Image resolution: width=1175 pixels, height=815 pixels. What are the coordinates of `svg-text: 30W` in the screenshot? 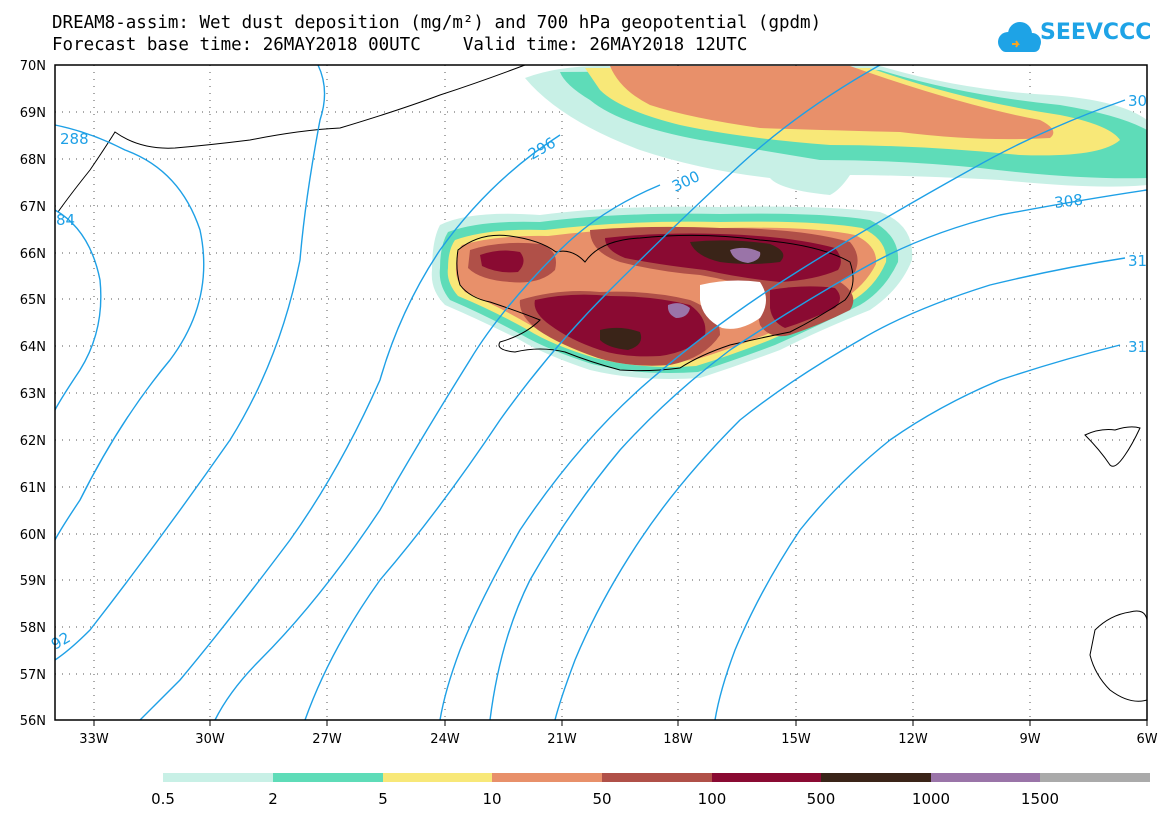 It's located at (210, 739).